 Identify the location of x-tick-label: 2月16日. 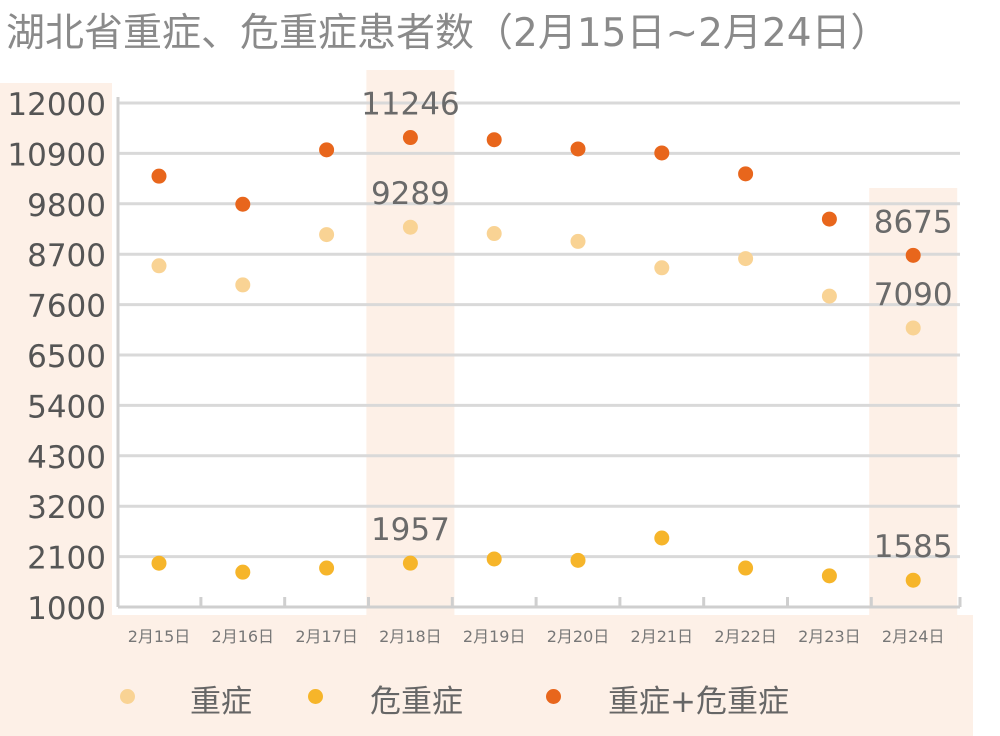
(243, 636).